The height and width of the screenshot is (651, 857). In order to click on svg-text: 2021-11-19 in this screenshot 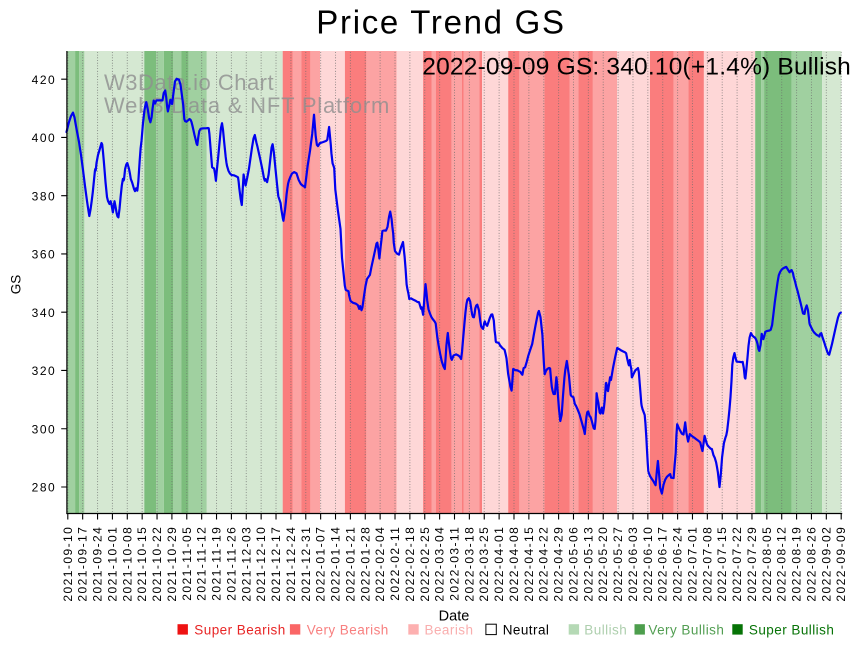, I will do `click(217, 563)`.